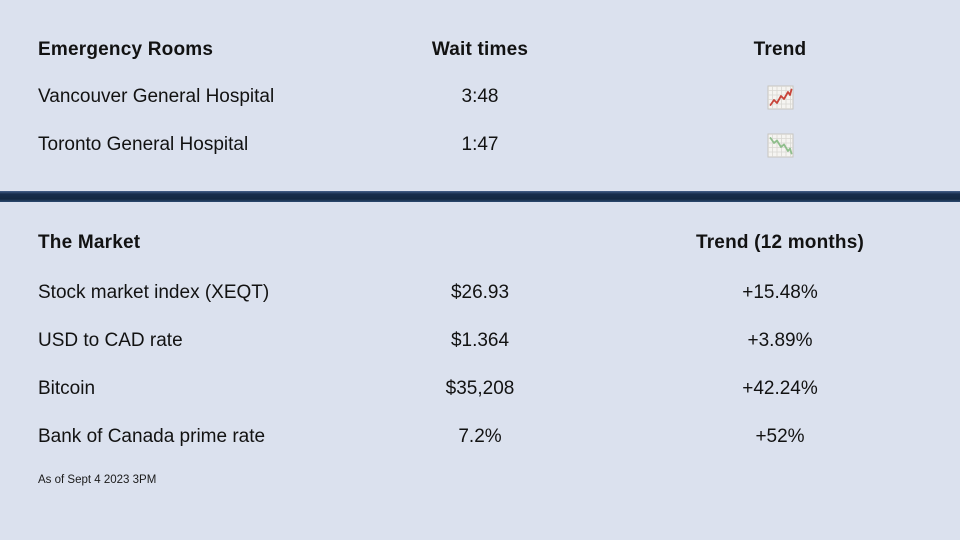 The width and height of the screenshot is (960, 540). Describe the element at coordinates (154, 292) in the screenshot. I see `market-item-name: Stock market index (XEQT)` at that location.